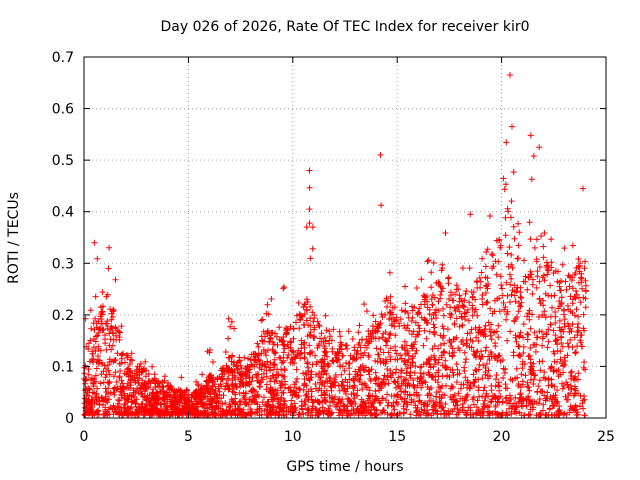  What do you see at coordinates (14, 238) in the screenshot?
I see `y-axis-title: ROTI / TECUs` at bounding box center [14, 238].